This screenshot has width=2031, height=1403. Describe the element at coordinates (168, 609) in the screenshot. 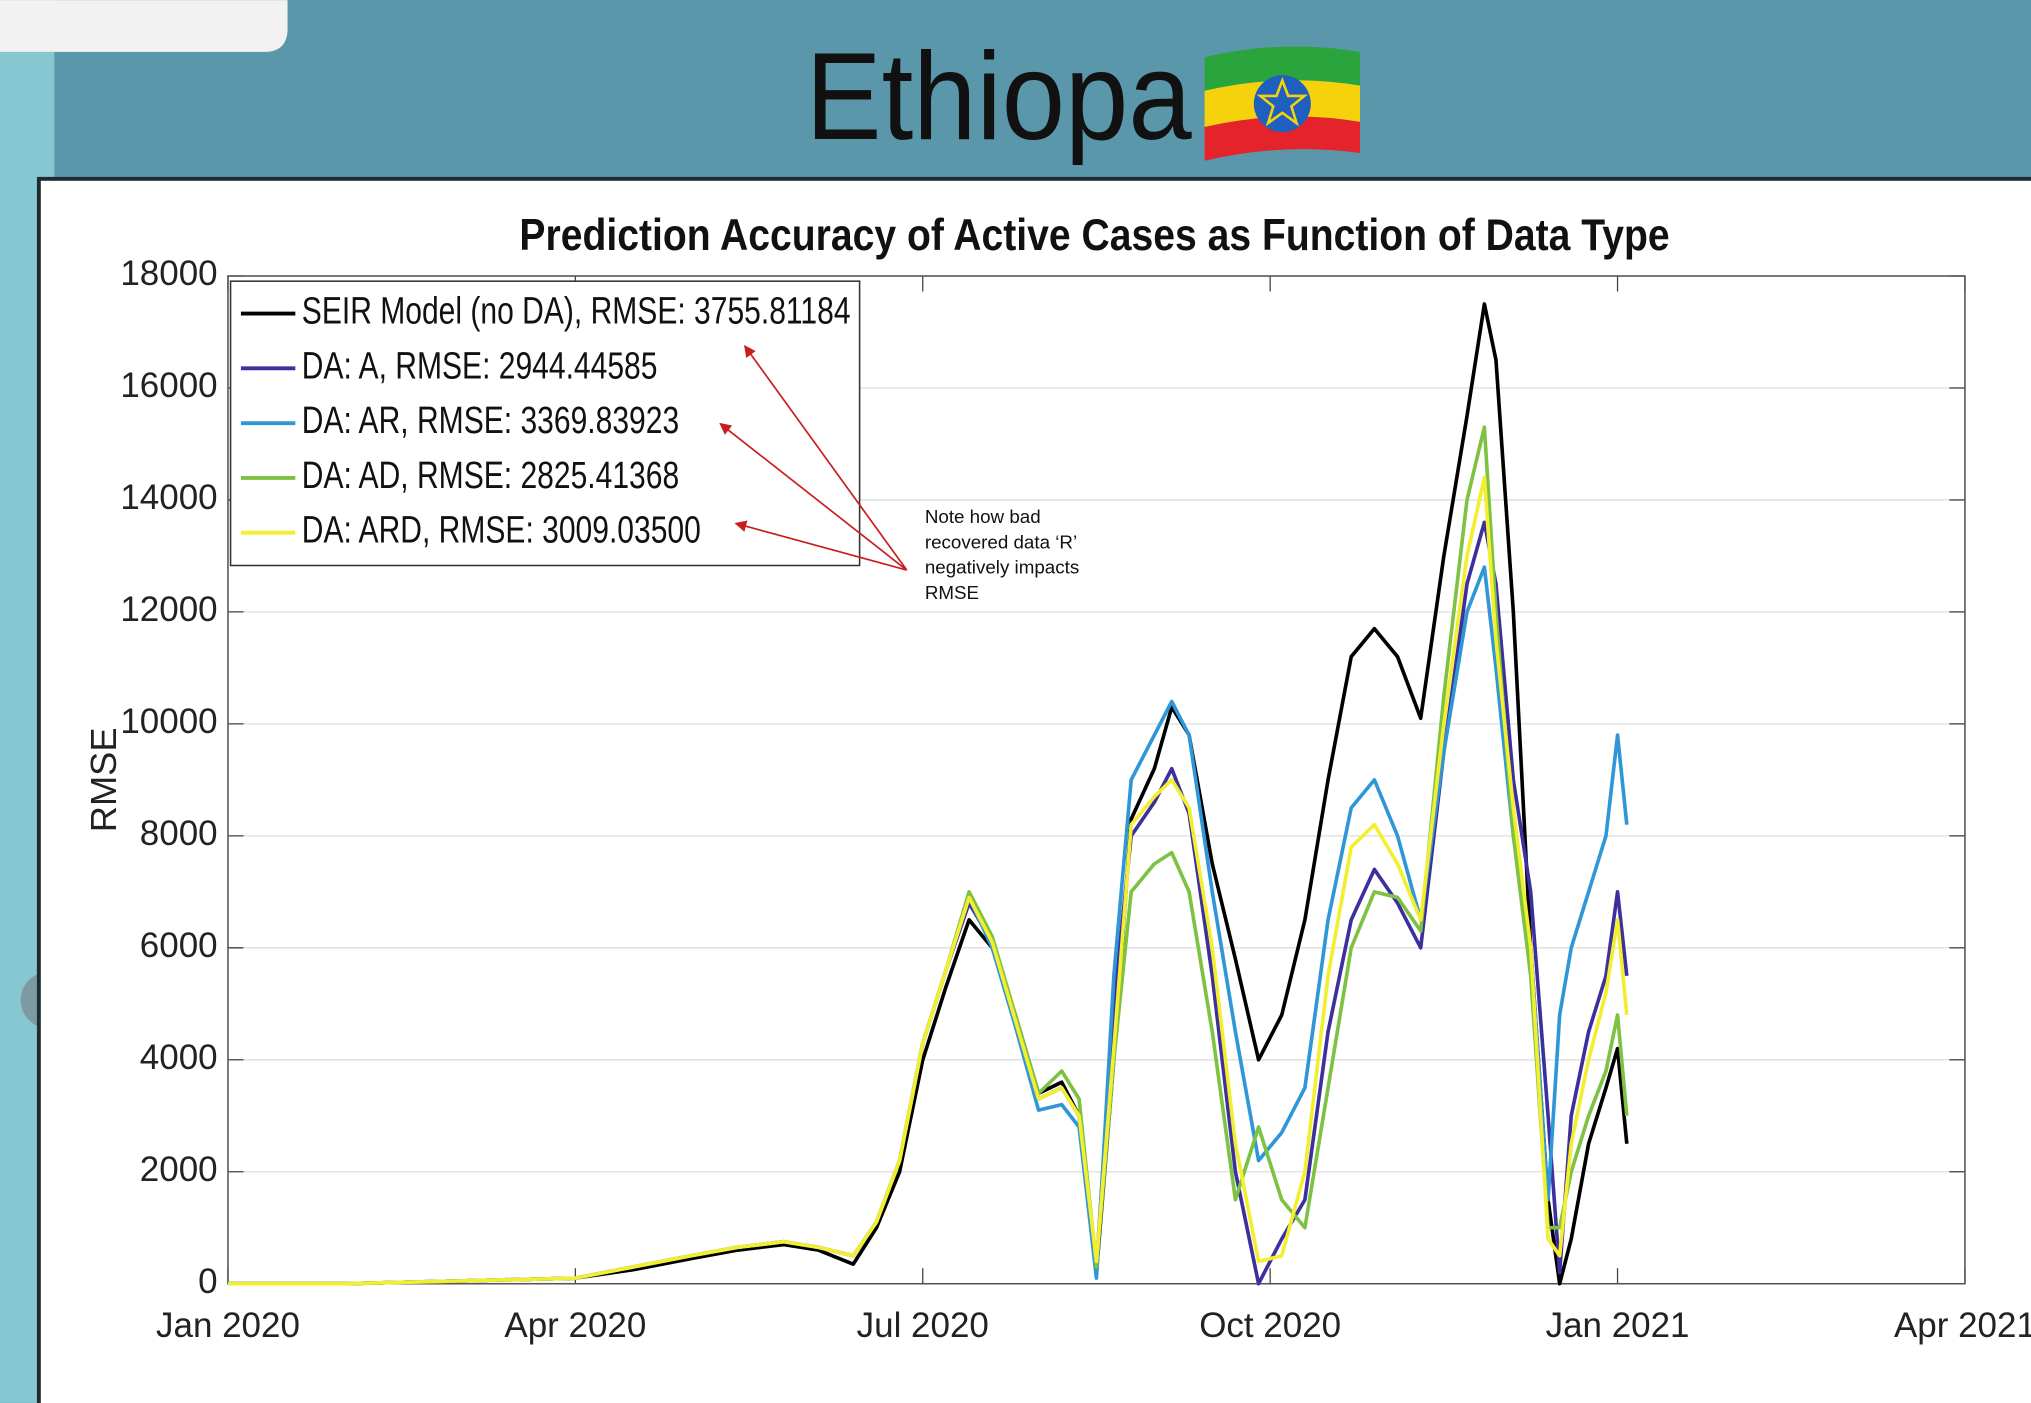

I see `y-tick-label: 12000` at that location.